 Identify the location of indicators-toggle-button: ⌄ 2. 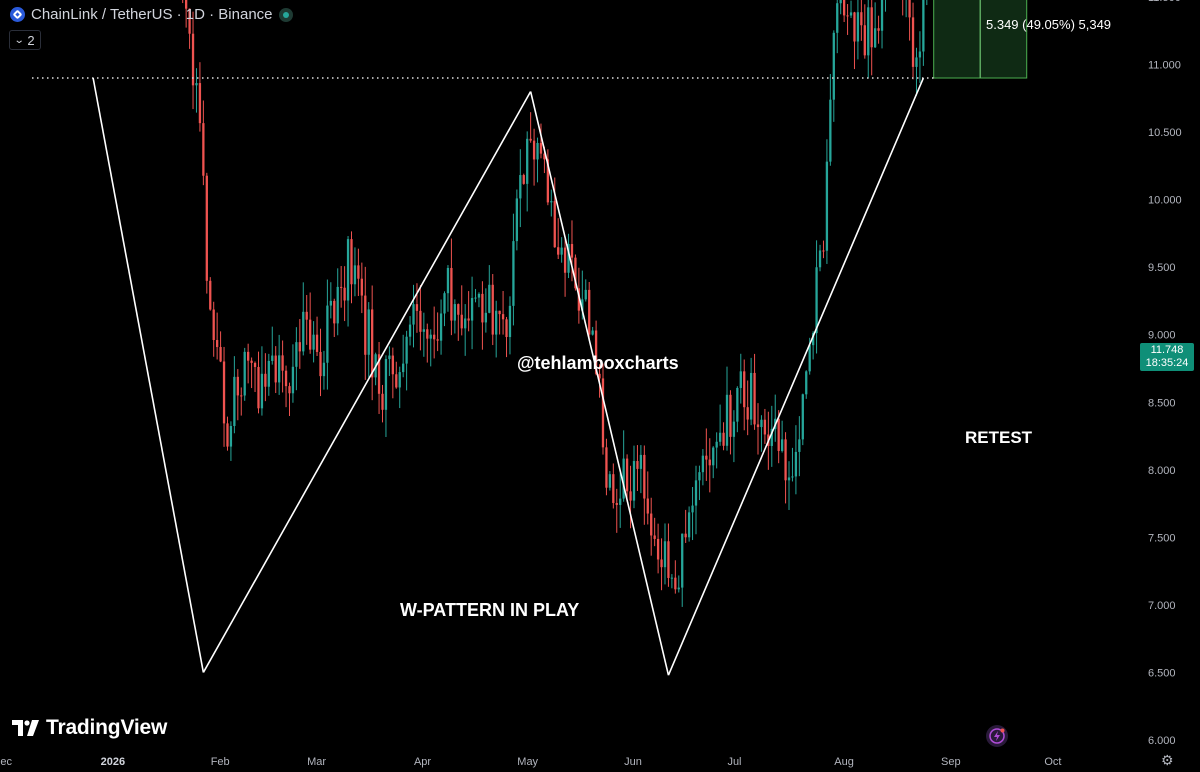
(25, 40).